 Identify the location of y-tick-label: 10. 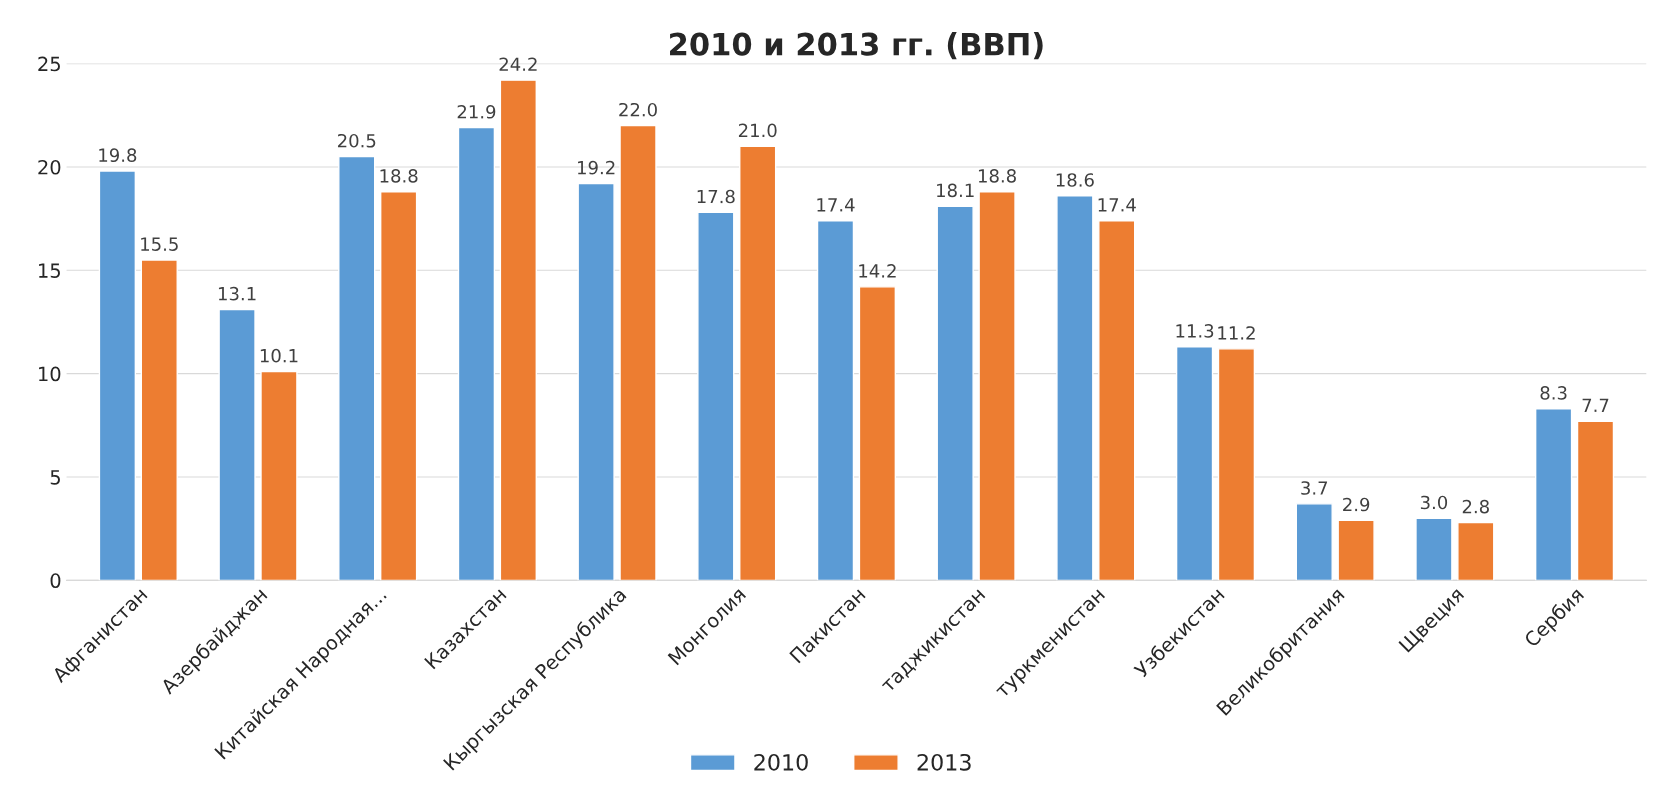
(50, 374).